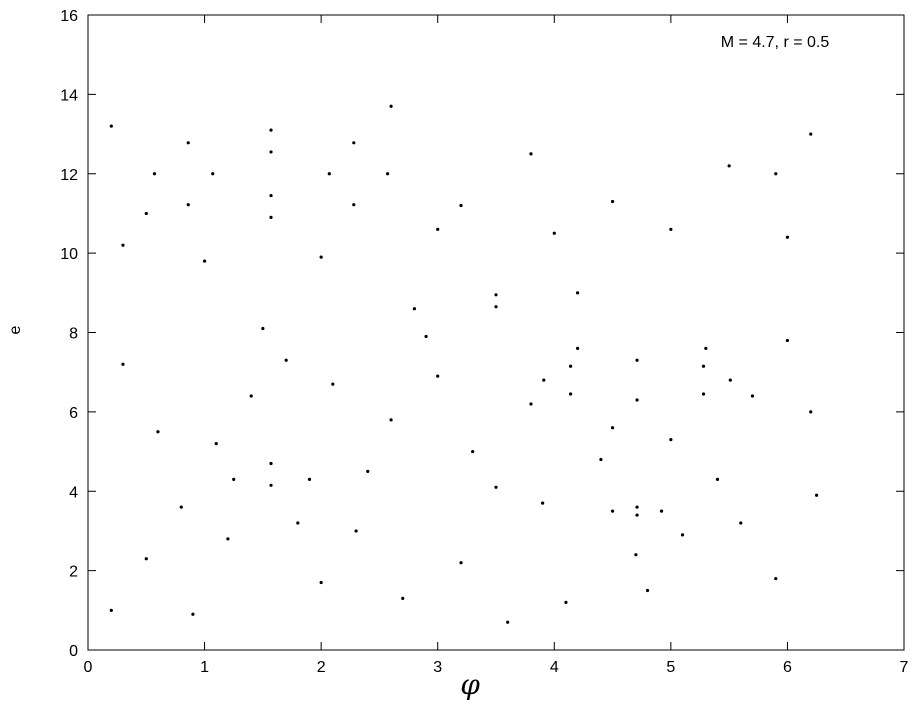 The height and width of the screenshot is (709, 912). What do you see at coordinates (69, 95) in the screenshot?
I see `y-tick-label: 14` at bounding box center [69, 95].